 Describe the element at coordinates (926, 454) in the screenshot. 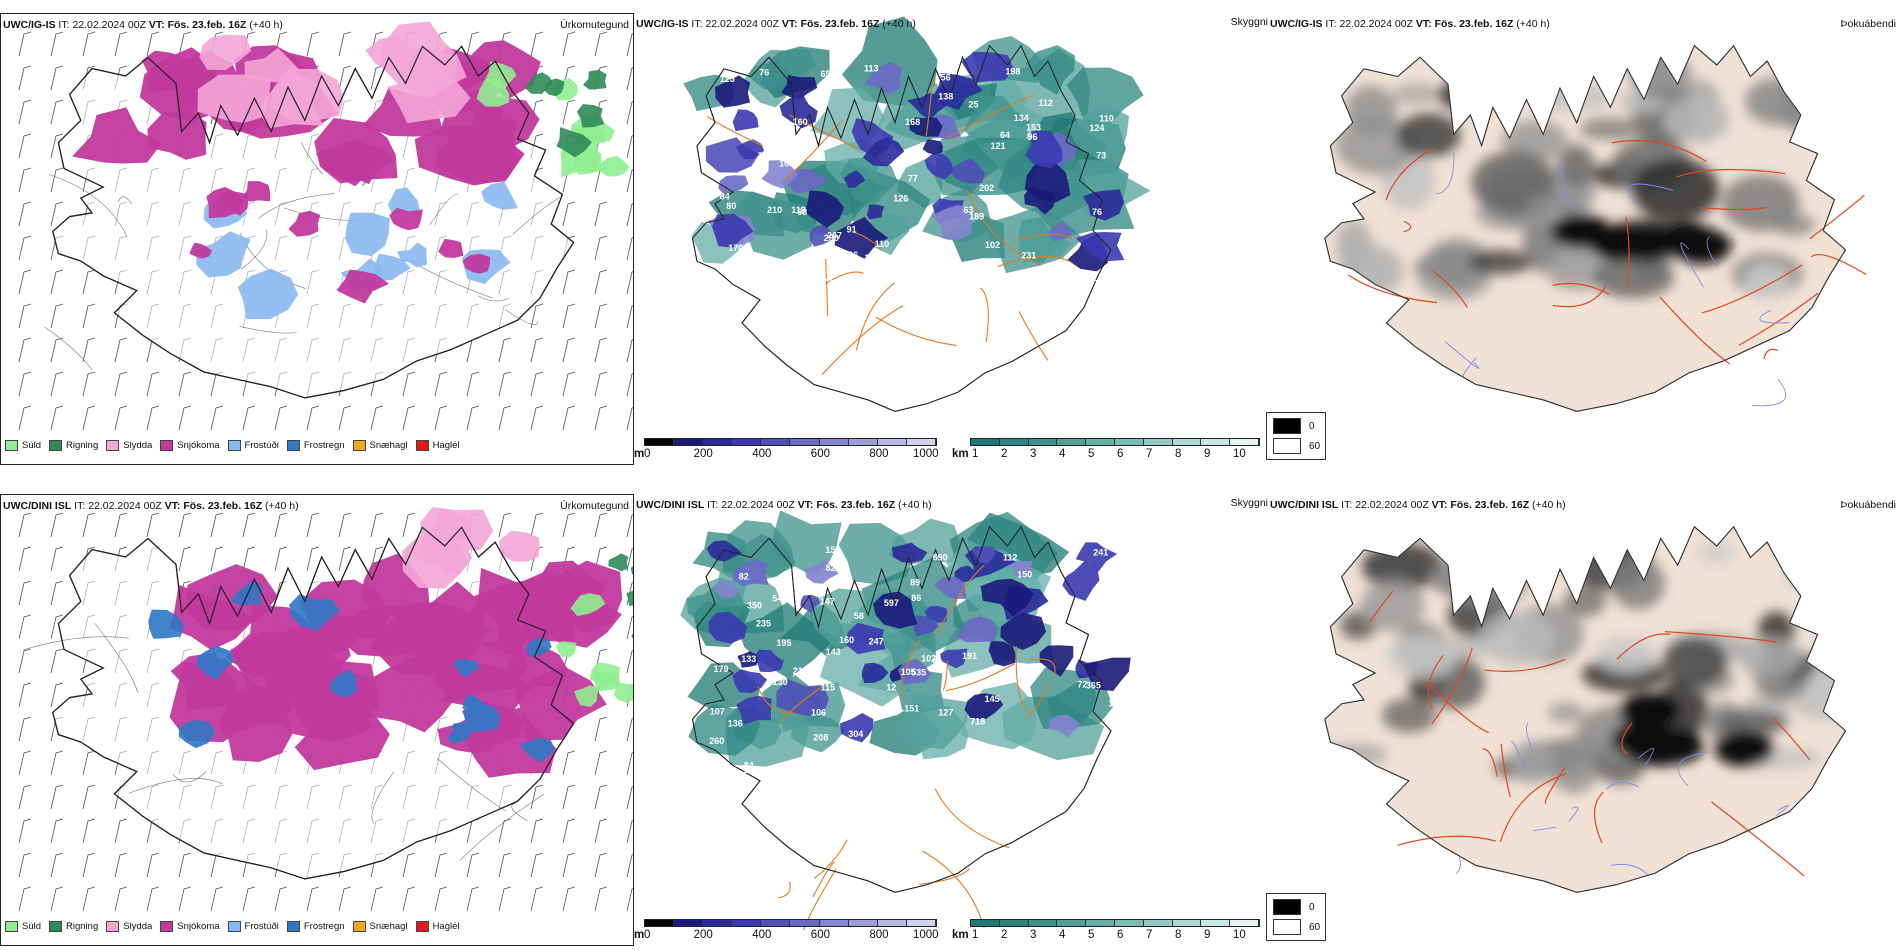

I see `colorbar-tick: 1000` at that location.